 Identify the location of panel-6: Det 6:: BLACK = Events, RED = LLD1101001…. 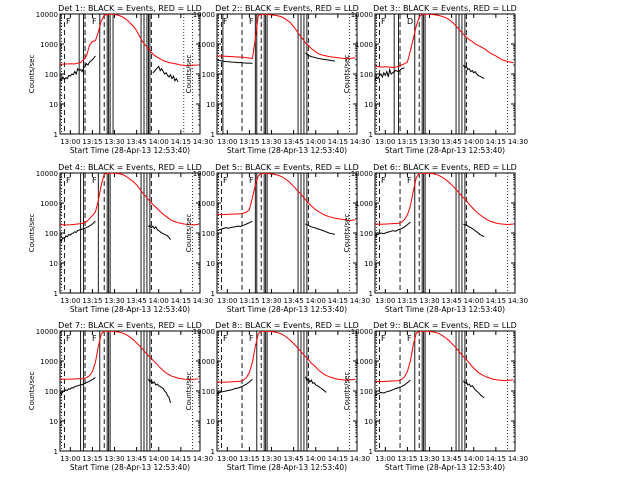
(435, 238).